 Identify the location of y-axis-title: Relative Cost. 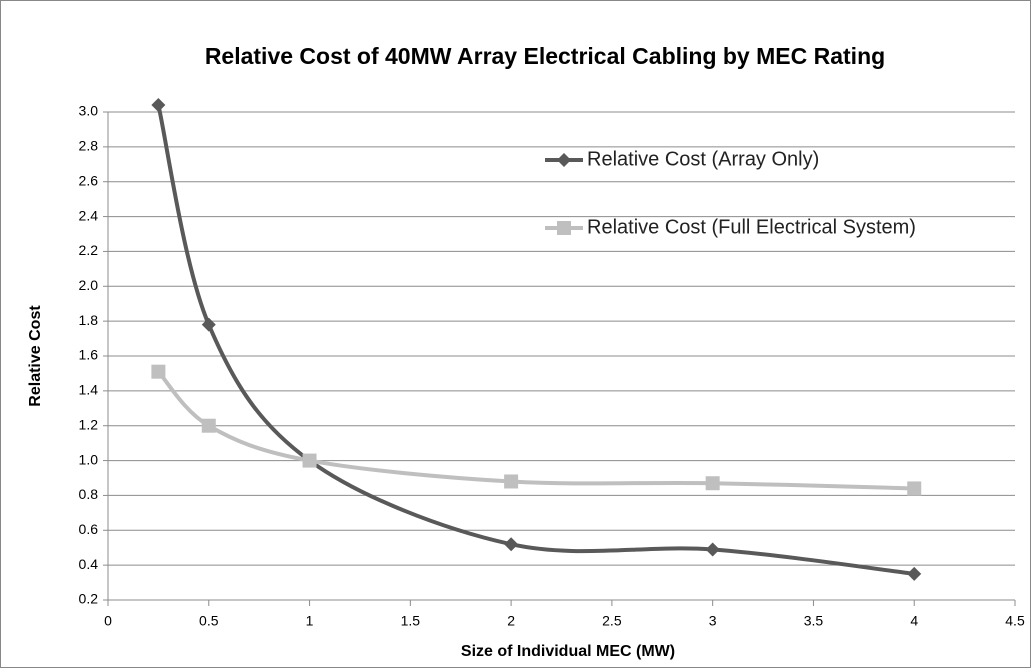
(35, 356).